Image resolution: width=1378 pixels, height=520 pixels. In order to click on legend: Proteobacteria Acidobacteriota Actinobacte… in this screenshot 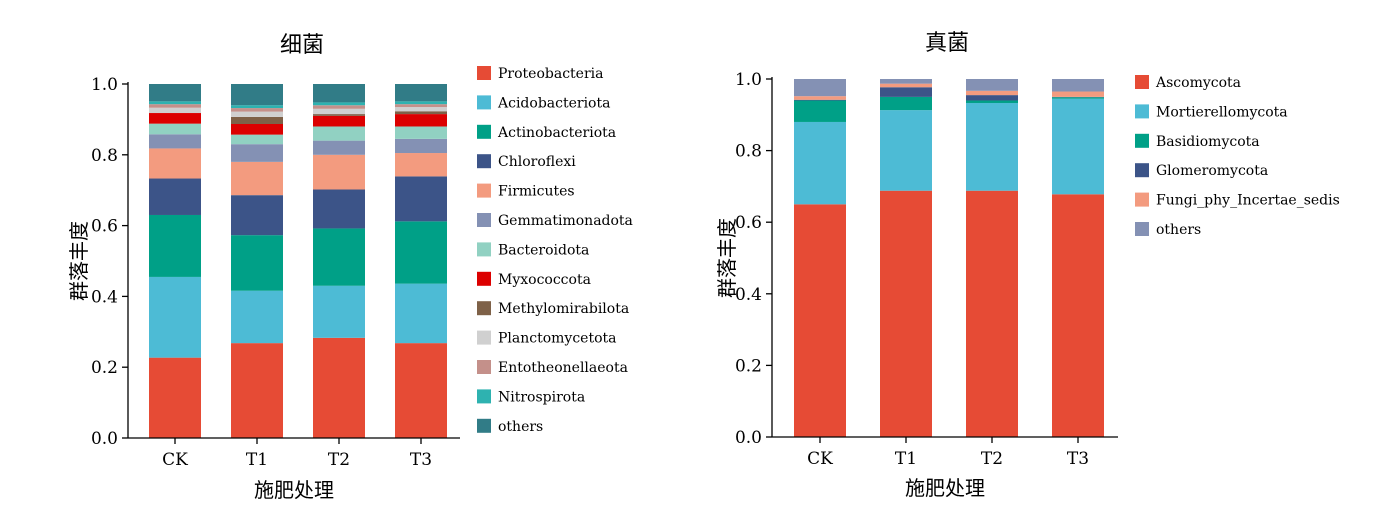, I will do `click(555, 250)`.